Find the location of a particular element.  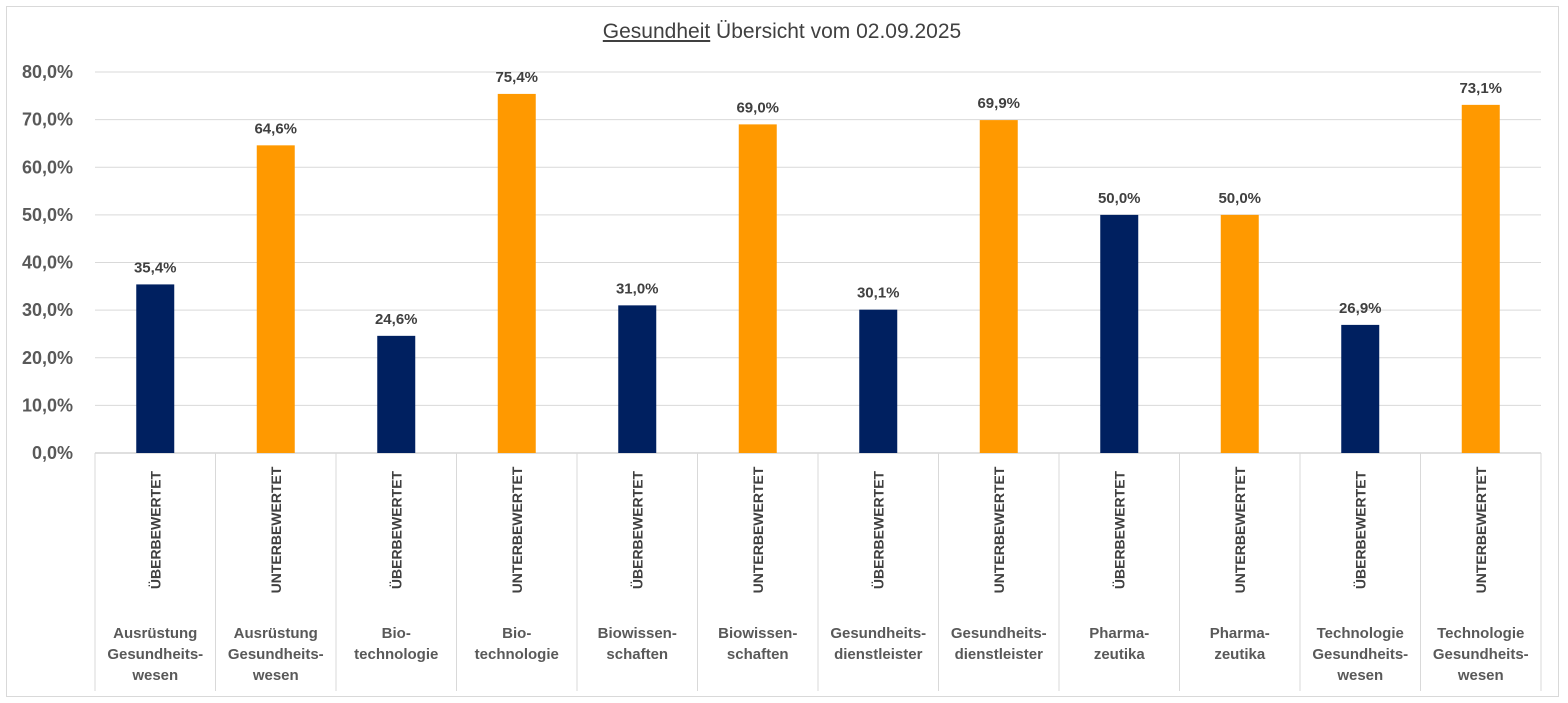

chart-title-underlined: Gesundheit is located at coordinates (656, 31).